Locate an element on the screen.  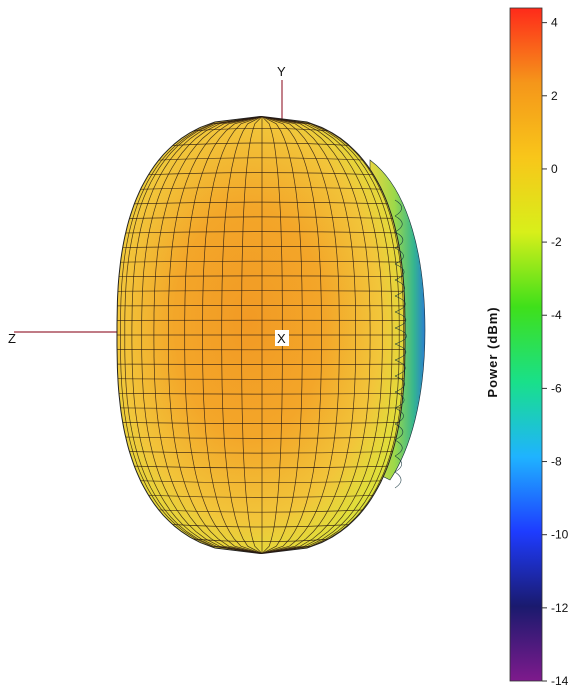
colorbar-title: Power (dBm) is located at coordinates (492, 351).